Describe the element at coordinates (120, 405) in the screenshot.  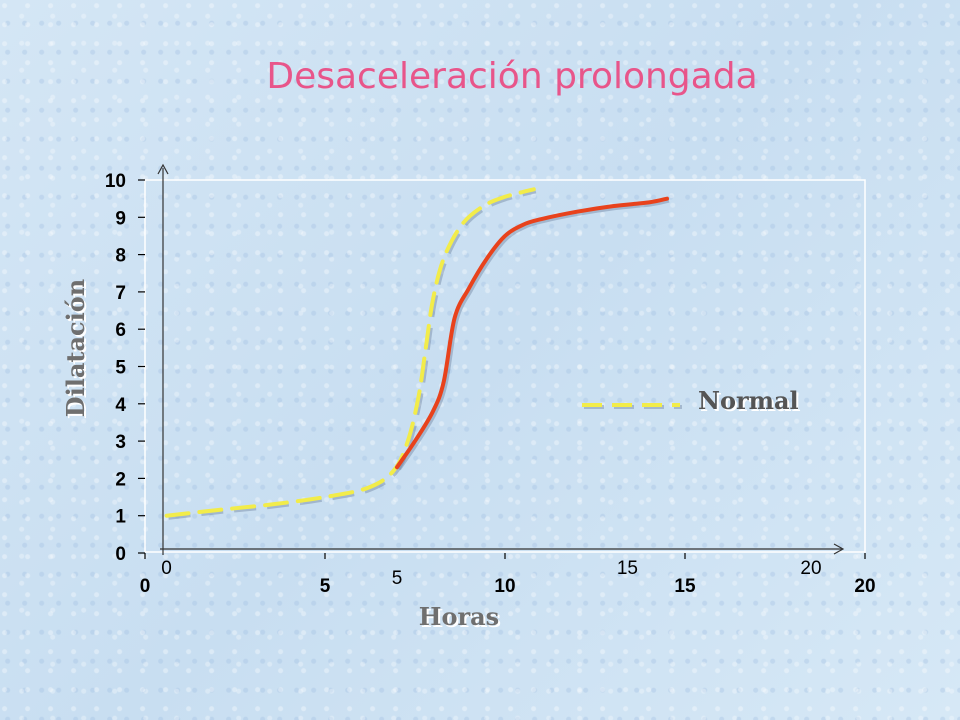
I see `y-tick-label: 4` at that location.